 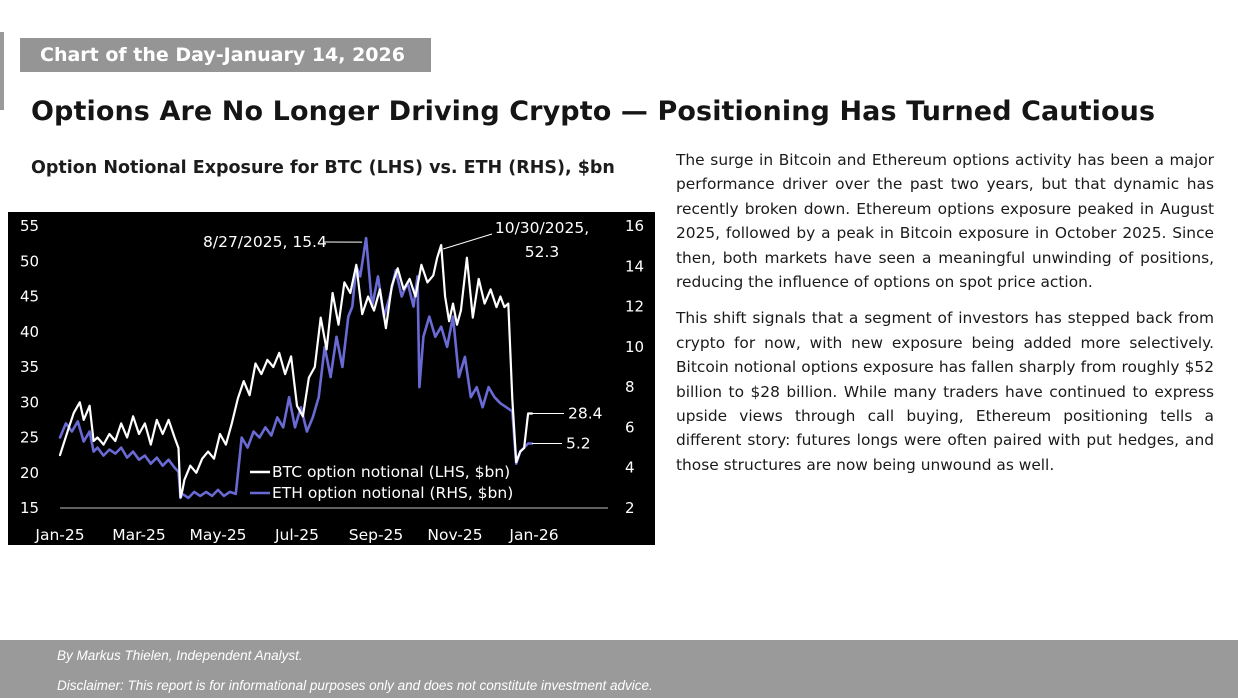 What do you see at coordinates (542, 228) in the screenshot?
I see `annotation-btc-peak: 10/30/2025,` at bounding box center [542, 228].